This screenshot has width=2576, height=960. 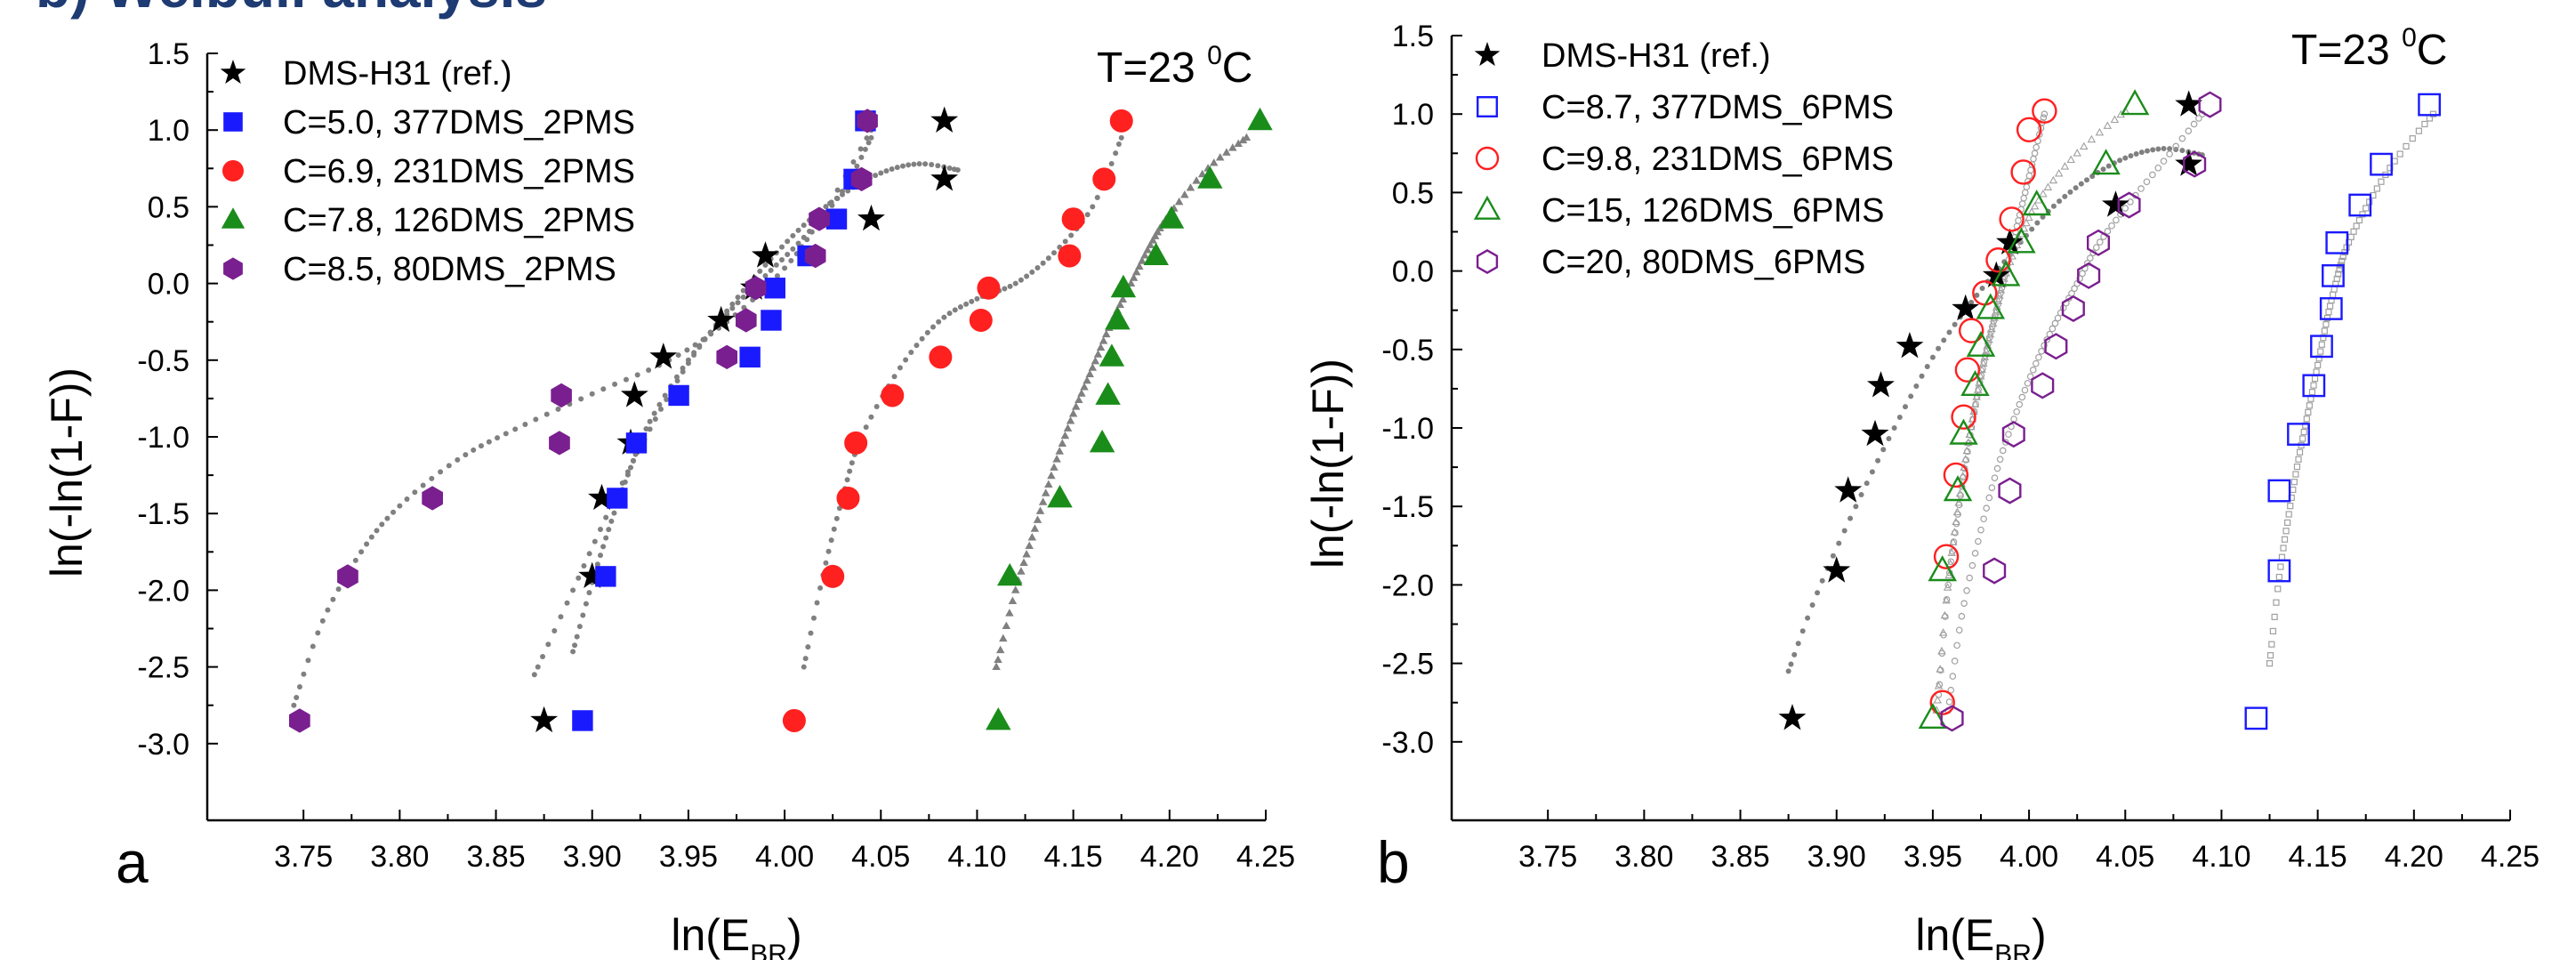 I want to click on legend-label-4: C=7.8, 126DMS_2PMS, so click(x=459, y=220).